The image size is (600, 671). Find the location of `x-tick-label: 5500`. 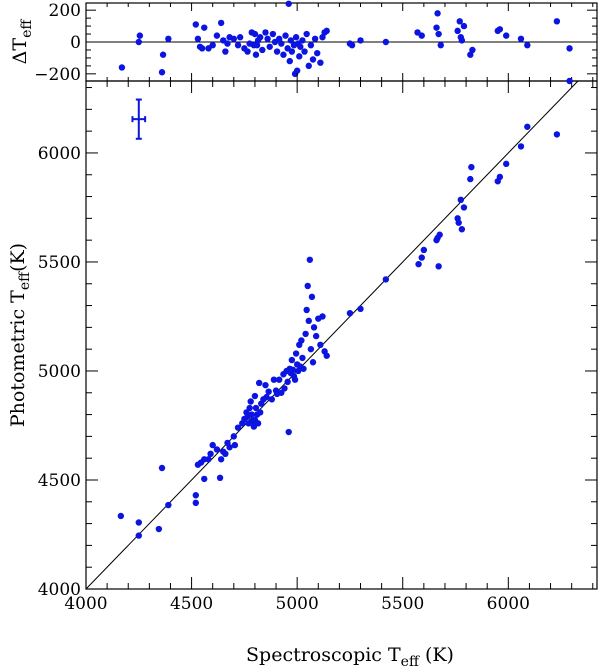

x-tick-label: 5500 is located at coordinates (402, 604).